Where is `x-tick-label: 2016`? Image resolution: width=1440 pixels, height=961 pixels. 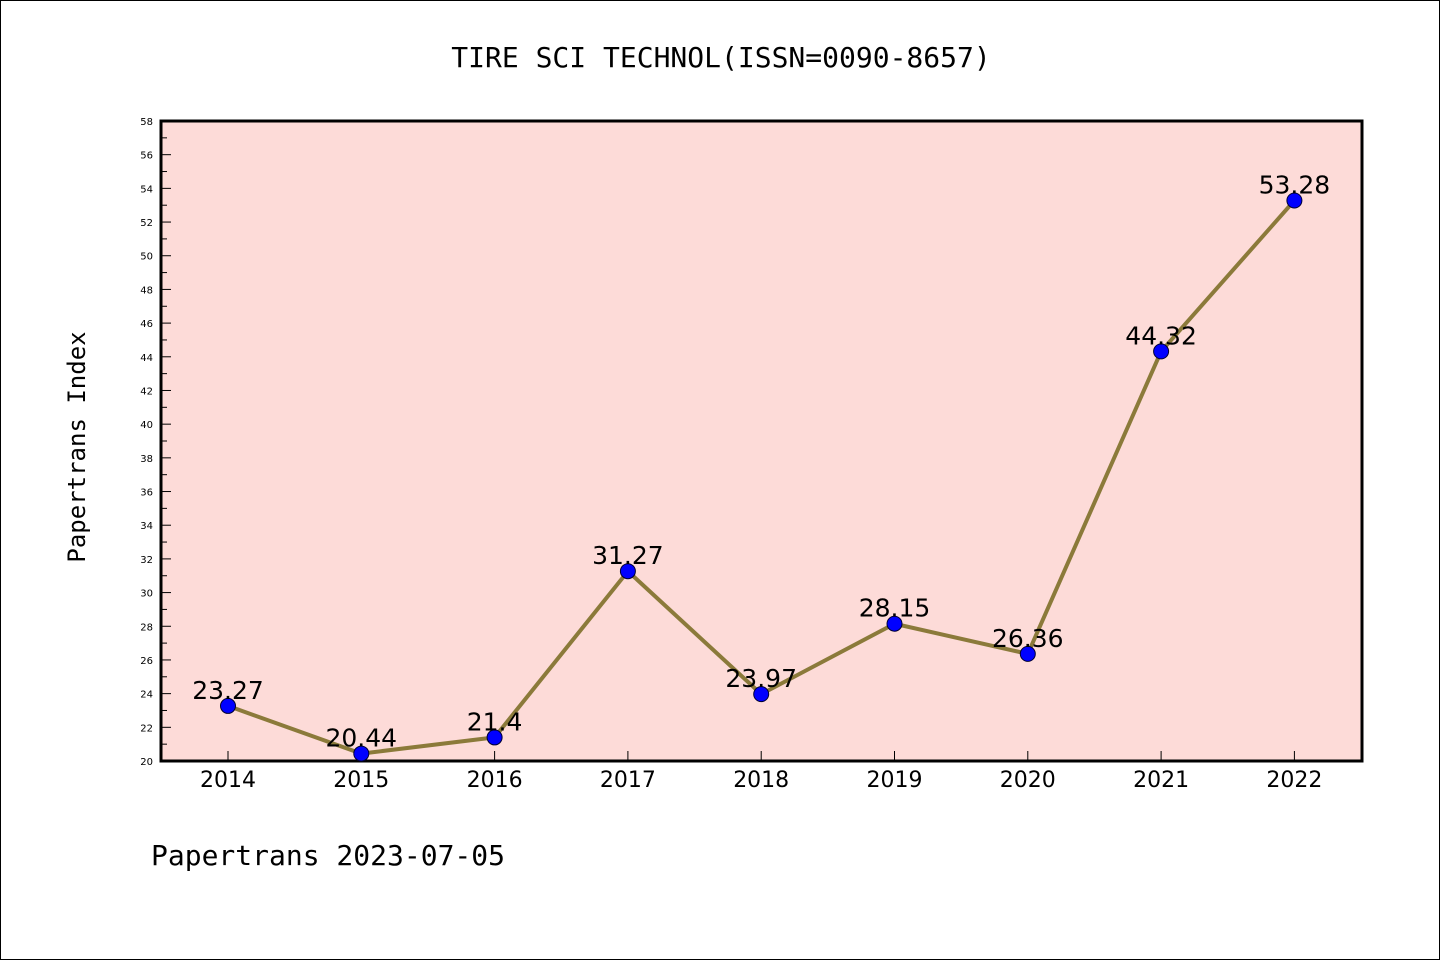
x-tick-label: 2016 is located at coordinates (495, 780).